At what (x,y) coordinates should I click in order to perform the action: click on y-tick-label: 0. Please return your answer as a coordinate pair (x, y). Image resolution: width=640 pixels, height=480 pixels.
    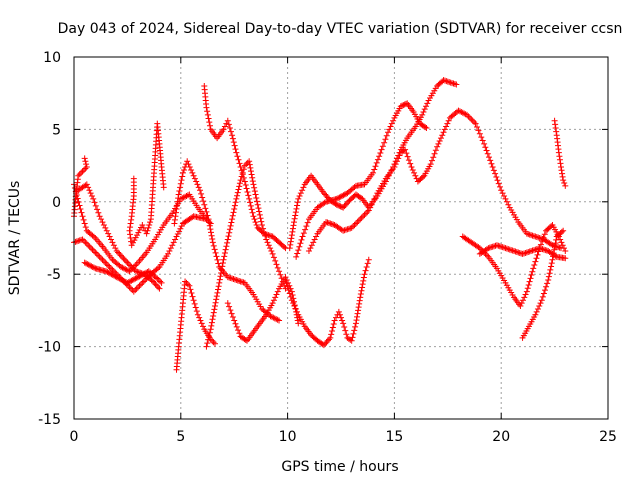
    Looking at the image, I should click on (56, 203).